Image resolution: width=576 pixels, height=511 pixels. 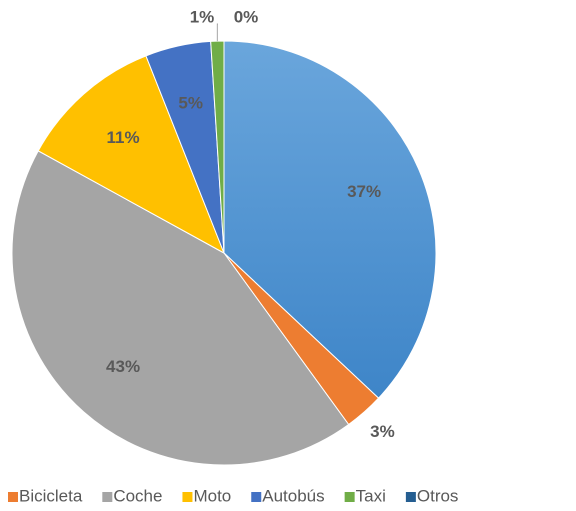 What do you see at coordinates (51, 495) in the screenshot?
I see `legend-label: Bicicleta` at bounding box center [51, 495].